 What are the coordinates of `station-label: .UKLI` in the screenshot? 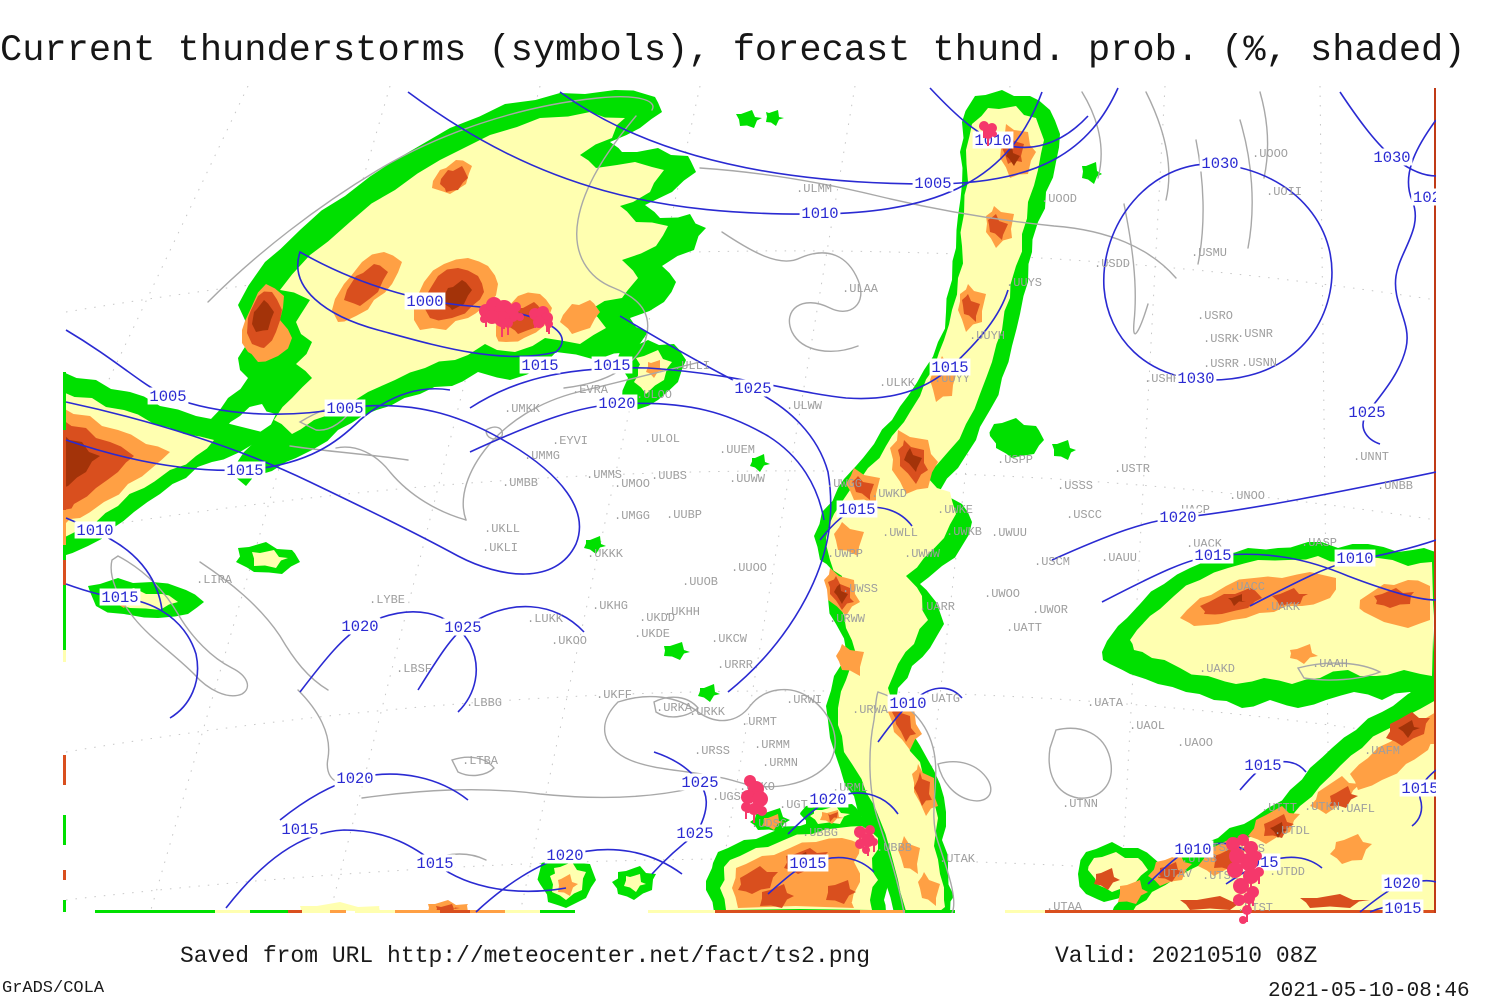 It's located at (500, 548).